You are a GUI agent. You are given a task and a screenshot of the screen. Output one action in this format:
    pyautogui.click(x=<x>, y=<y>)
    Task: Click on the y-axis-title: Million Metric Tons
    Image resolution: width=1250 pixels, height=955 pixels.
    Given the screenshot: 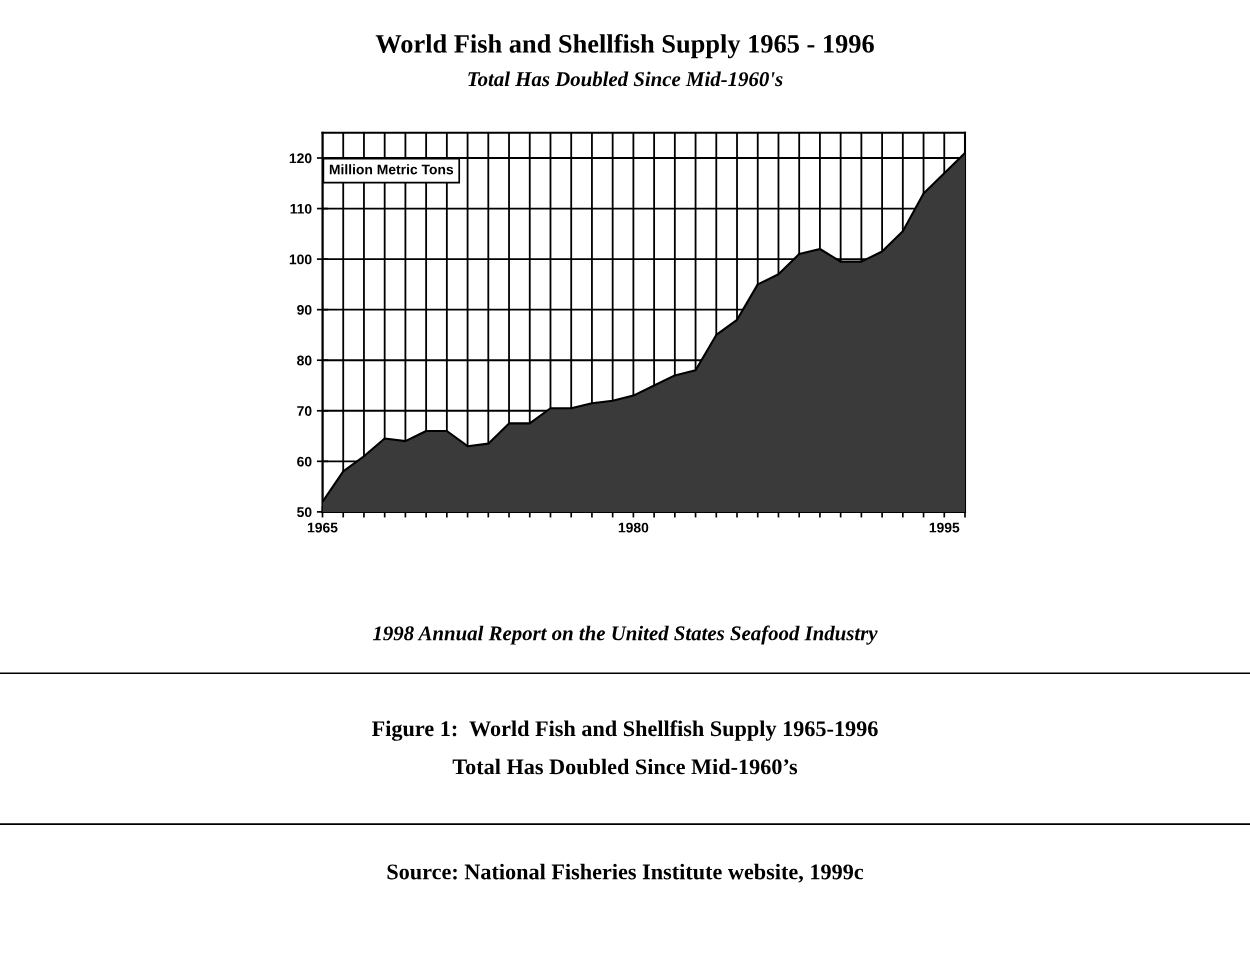 What is the action you would take?
    pyautogui.click(x=391, y=169)
    